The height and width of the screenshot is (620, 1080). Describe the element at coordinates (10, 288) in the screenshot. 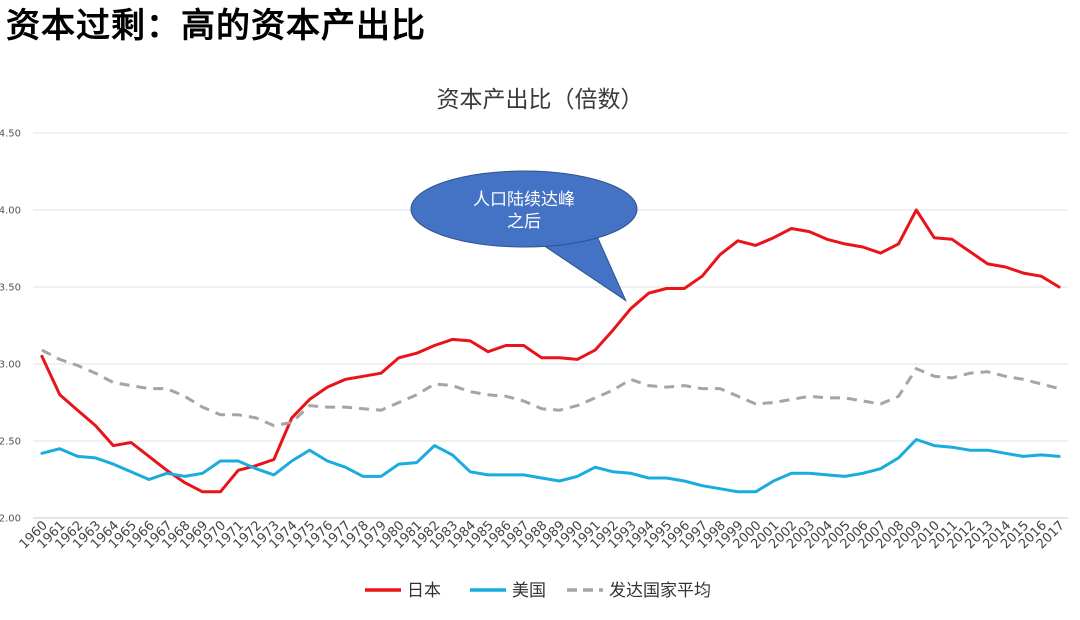

I see `y-tick-label: 3.50` at that location.